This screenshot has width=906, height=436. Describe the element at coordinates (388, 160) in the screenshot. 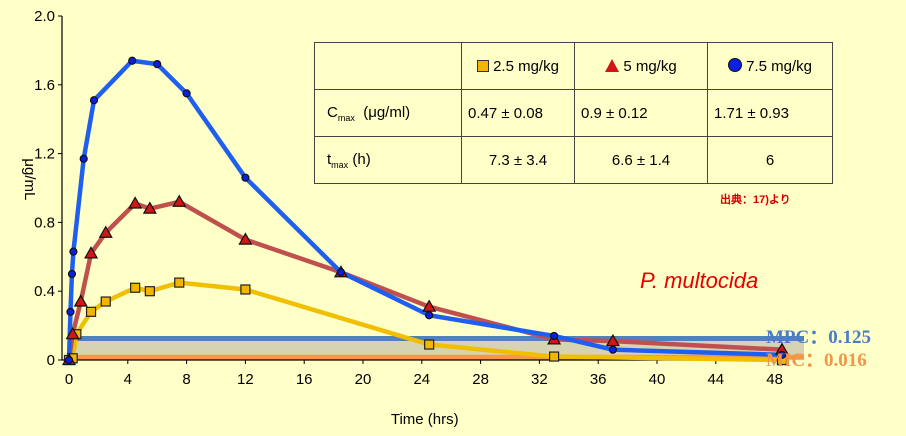

I see `row-label-tmax: tmax (h)` at that location.